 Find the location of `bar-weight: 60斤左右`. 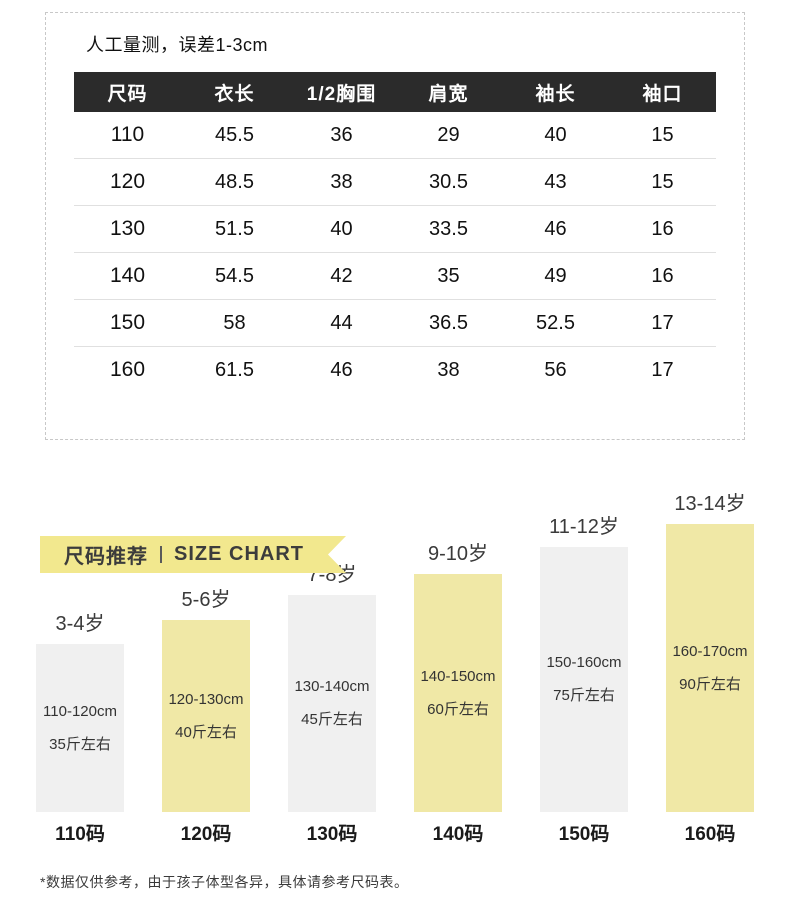

bar-weight: 60斤左右 is located at coordinates (458, 709).